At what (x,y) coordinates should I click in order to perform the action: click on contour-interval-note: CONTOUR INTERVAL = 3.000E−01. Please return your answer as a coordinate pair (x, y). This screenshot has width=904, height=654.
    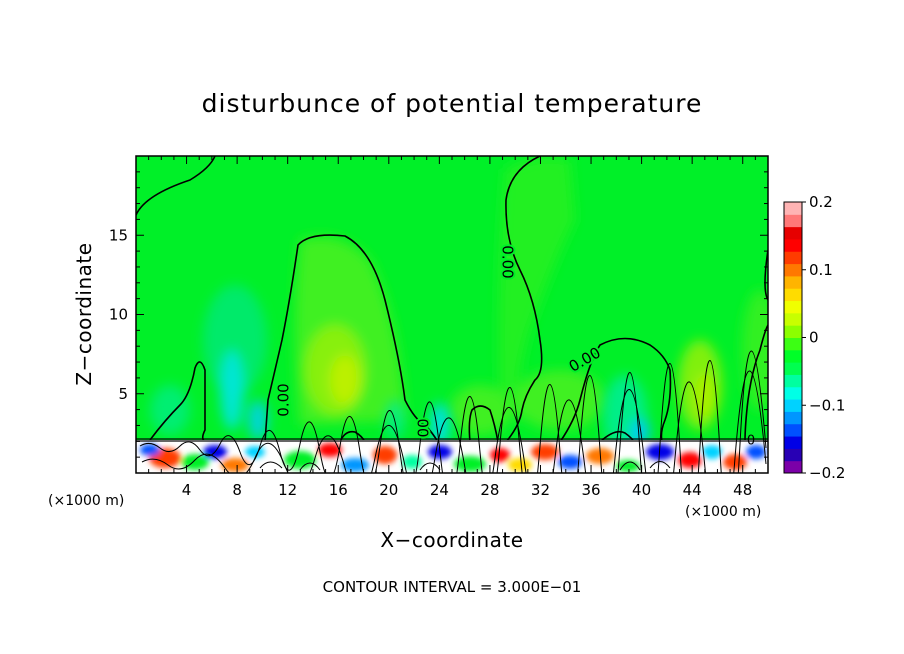
    Looking at the image, I should click on (452, 587).